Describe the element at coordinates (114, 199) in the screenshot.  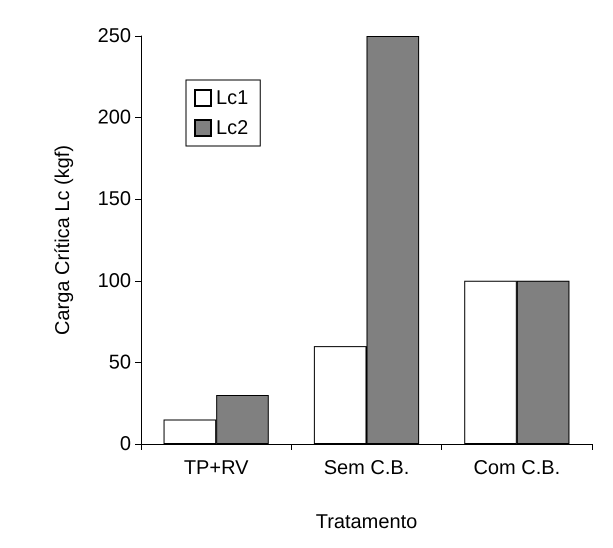
I see `y-tick-label: 150` at that location.